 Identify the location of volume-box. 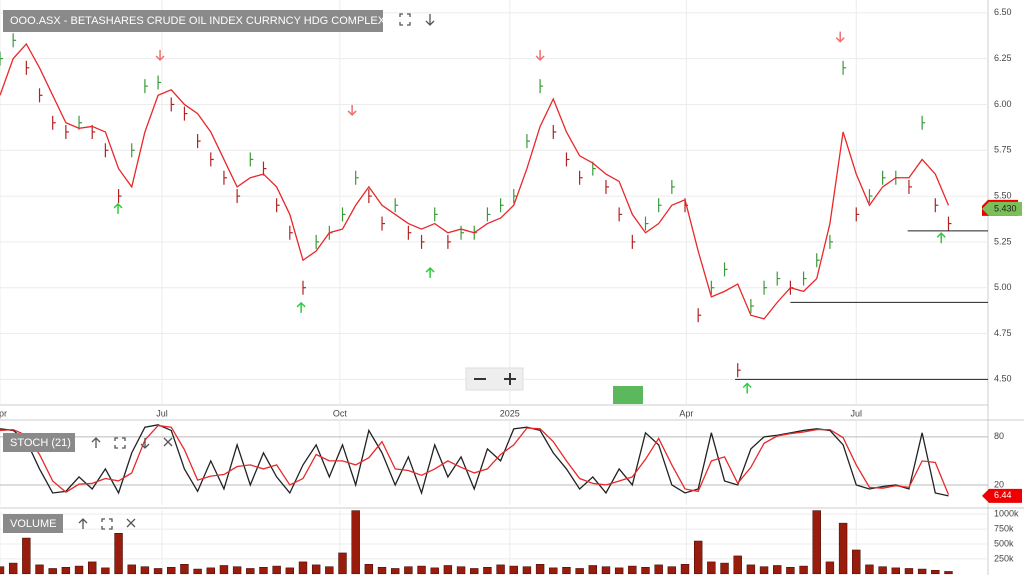
(33, 523).